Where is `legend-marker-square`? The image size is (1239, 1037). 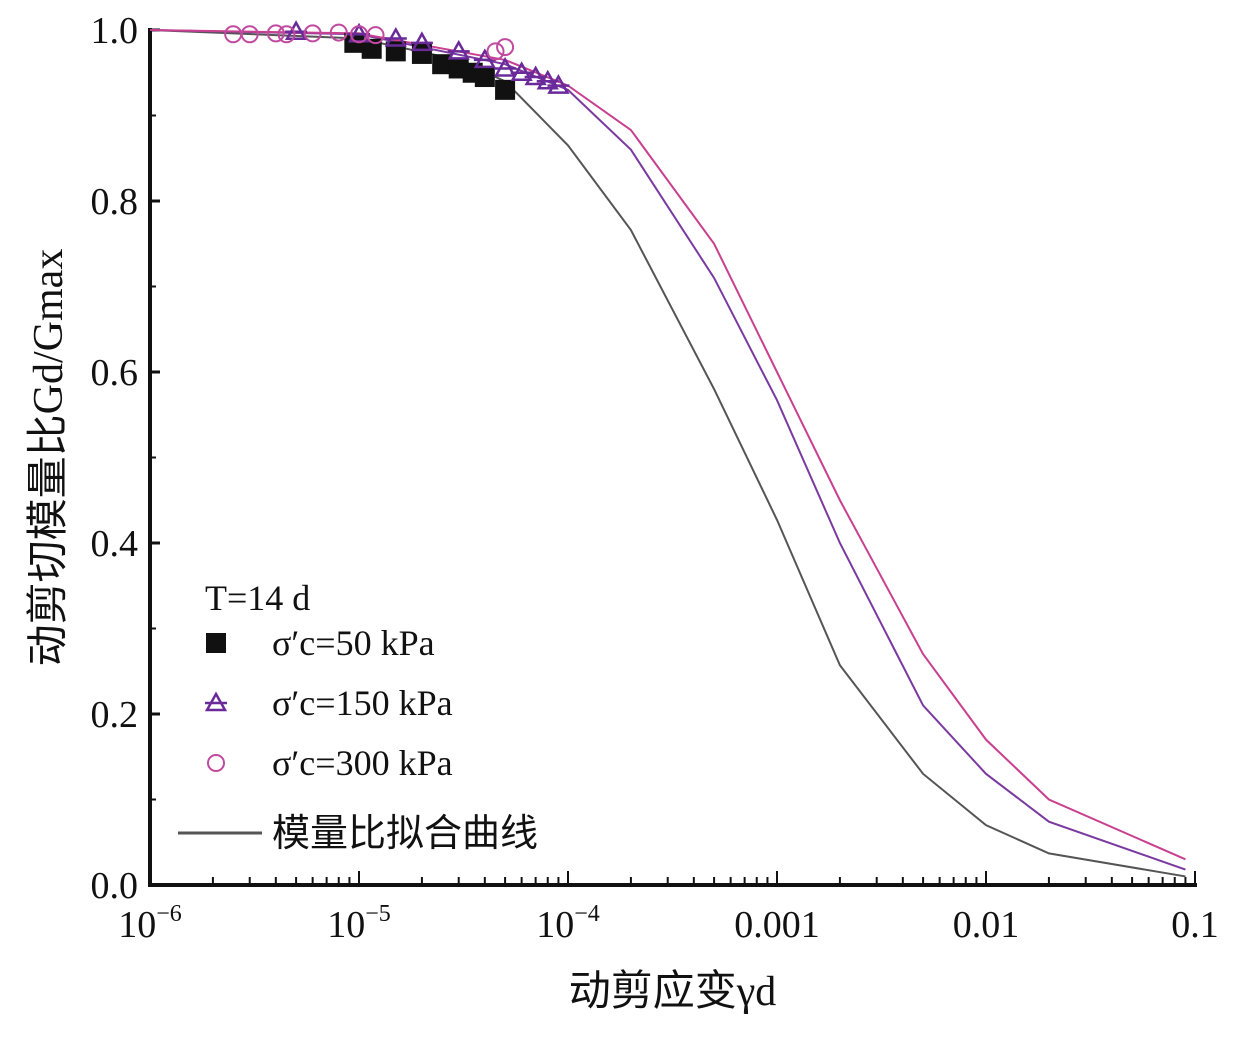
legend-marker-square is located at coordinates (216, 643).